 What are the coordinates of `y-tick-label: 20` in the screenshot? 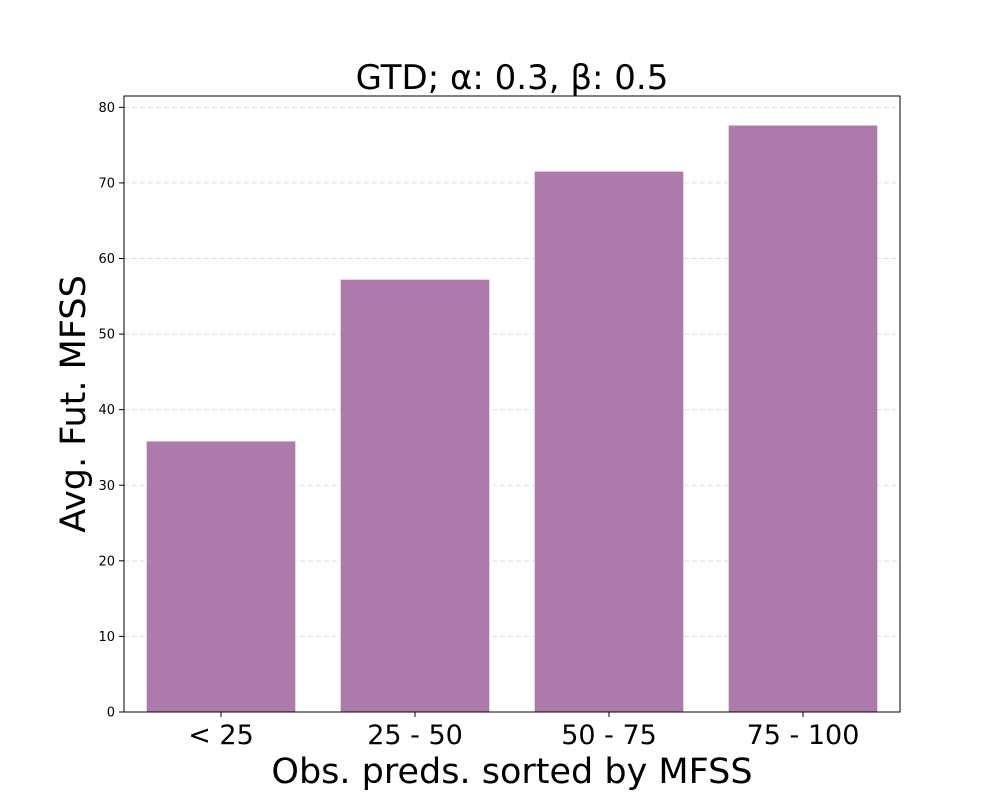 It's located at (106, 561).